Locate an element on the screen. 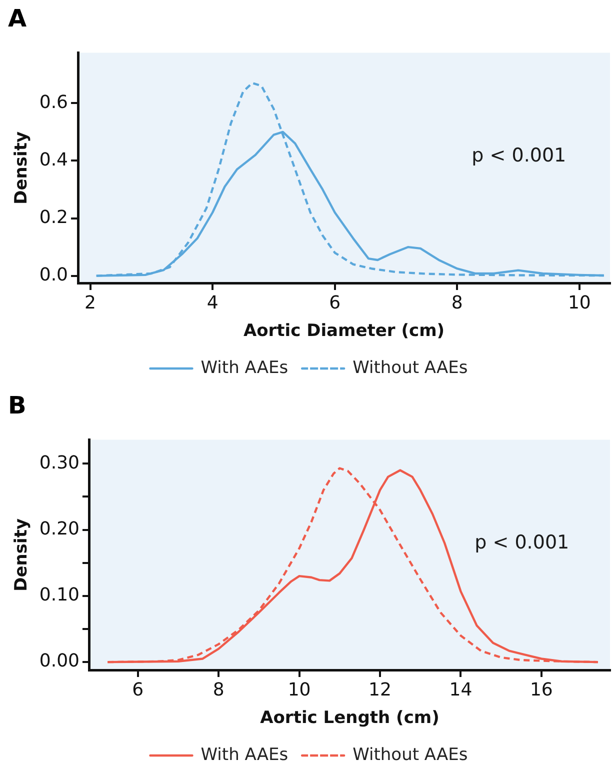 The width and height of the screenshot is (614, 775). x-tick-label: 14 is located at coordinates (460, 689).